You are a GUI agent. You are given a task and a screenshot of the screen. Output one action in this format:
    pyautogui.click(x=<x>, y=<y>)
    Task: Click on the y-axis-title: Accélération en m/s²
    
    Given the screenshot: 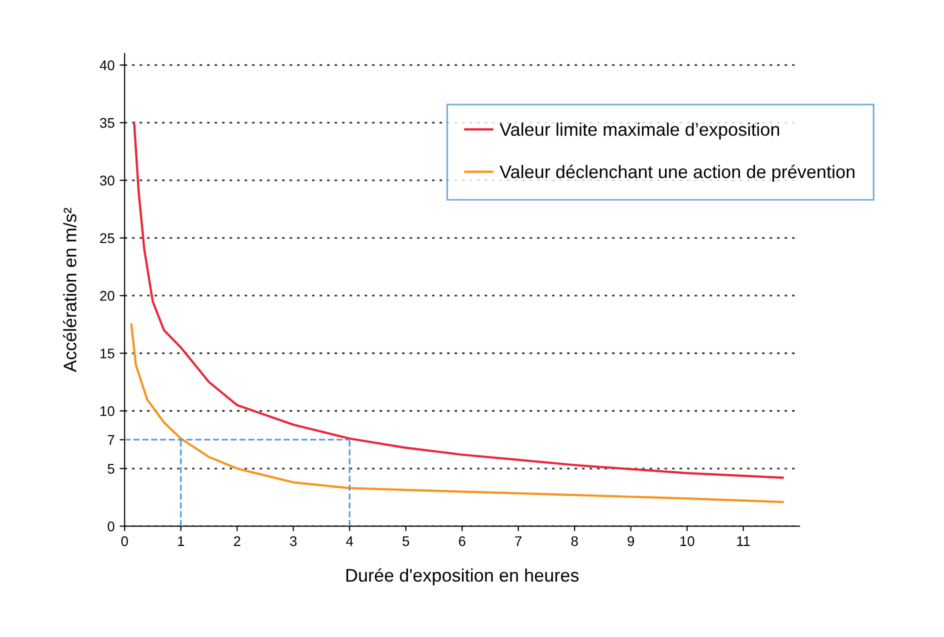 What is the action you would take?
    pyautogui.click(x=69, y=290)
    